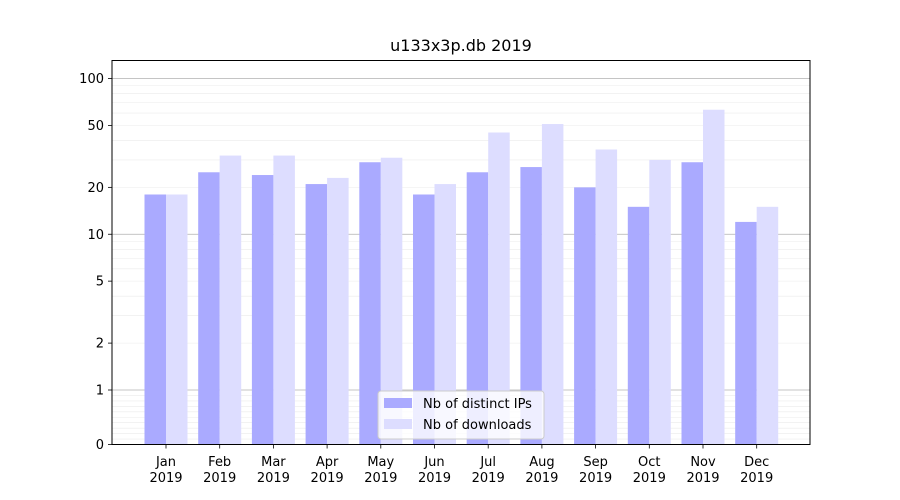 The image size is (900, 500). What do you see at coordinates (100, 344) in the screenshot?
I see `y-tick-label: 2` at bounding box center [100, 344].